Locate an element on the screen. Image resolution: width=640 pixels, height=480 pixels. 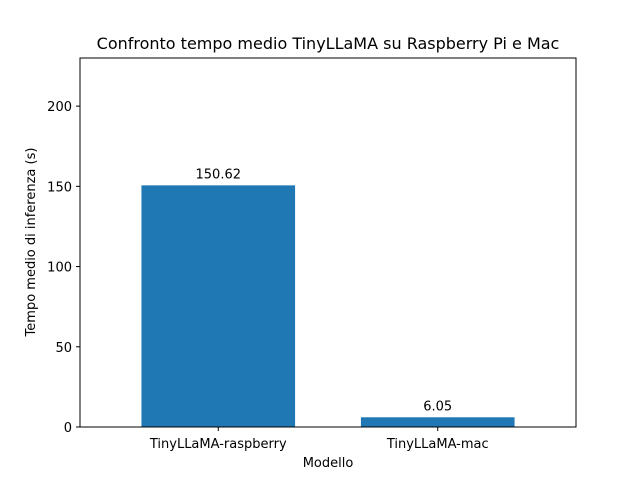
bar-tinyllama-raspberry is located at coordinates (218, 306).